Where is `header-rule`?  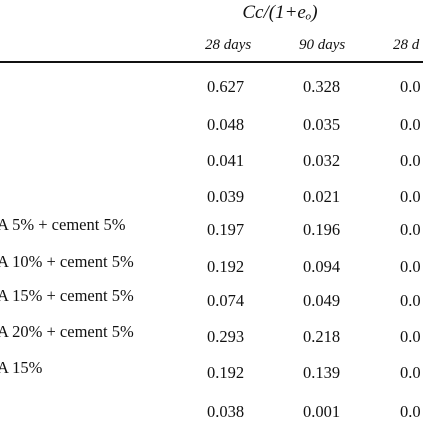 header-rule is located at coordinates (211, 62).